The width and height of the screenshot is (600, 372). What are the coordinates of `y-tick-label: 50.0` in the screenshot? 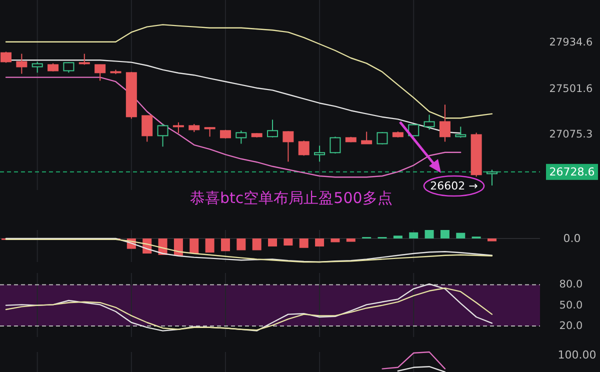 It's located at (571, 305).